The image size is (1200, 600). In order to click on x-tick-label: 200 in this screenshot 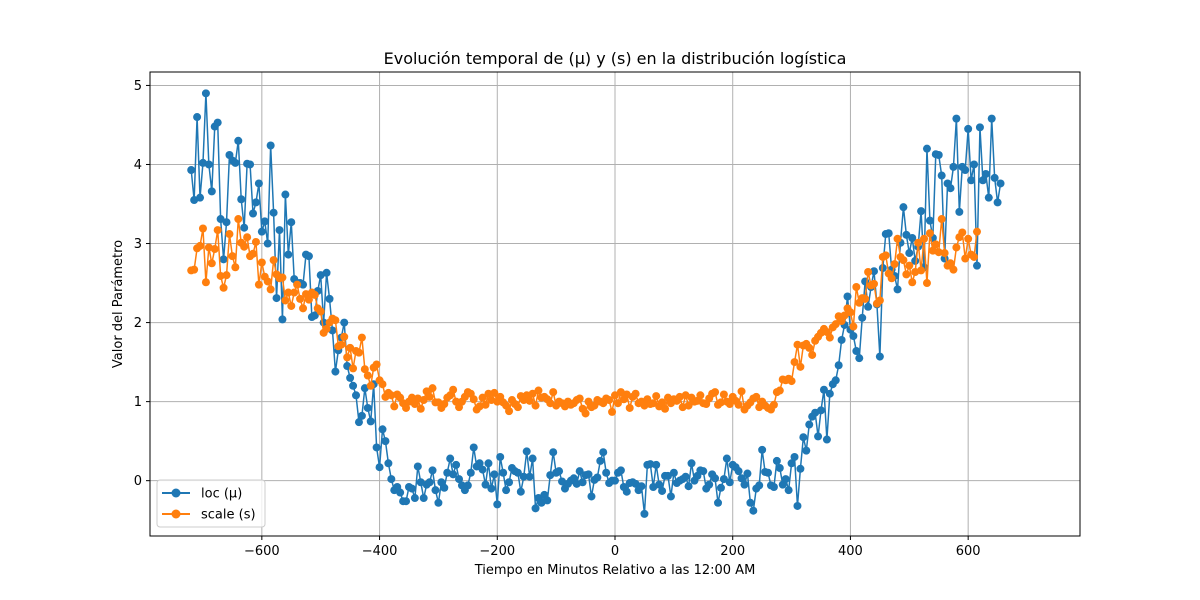, I will do `click(732, 551)`.